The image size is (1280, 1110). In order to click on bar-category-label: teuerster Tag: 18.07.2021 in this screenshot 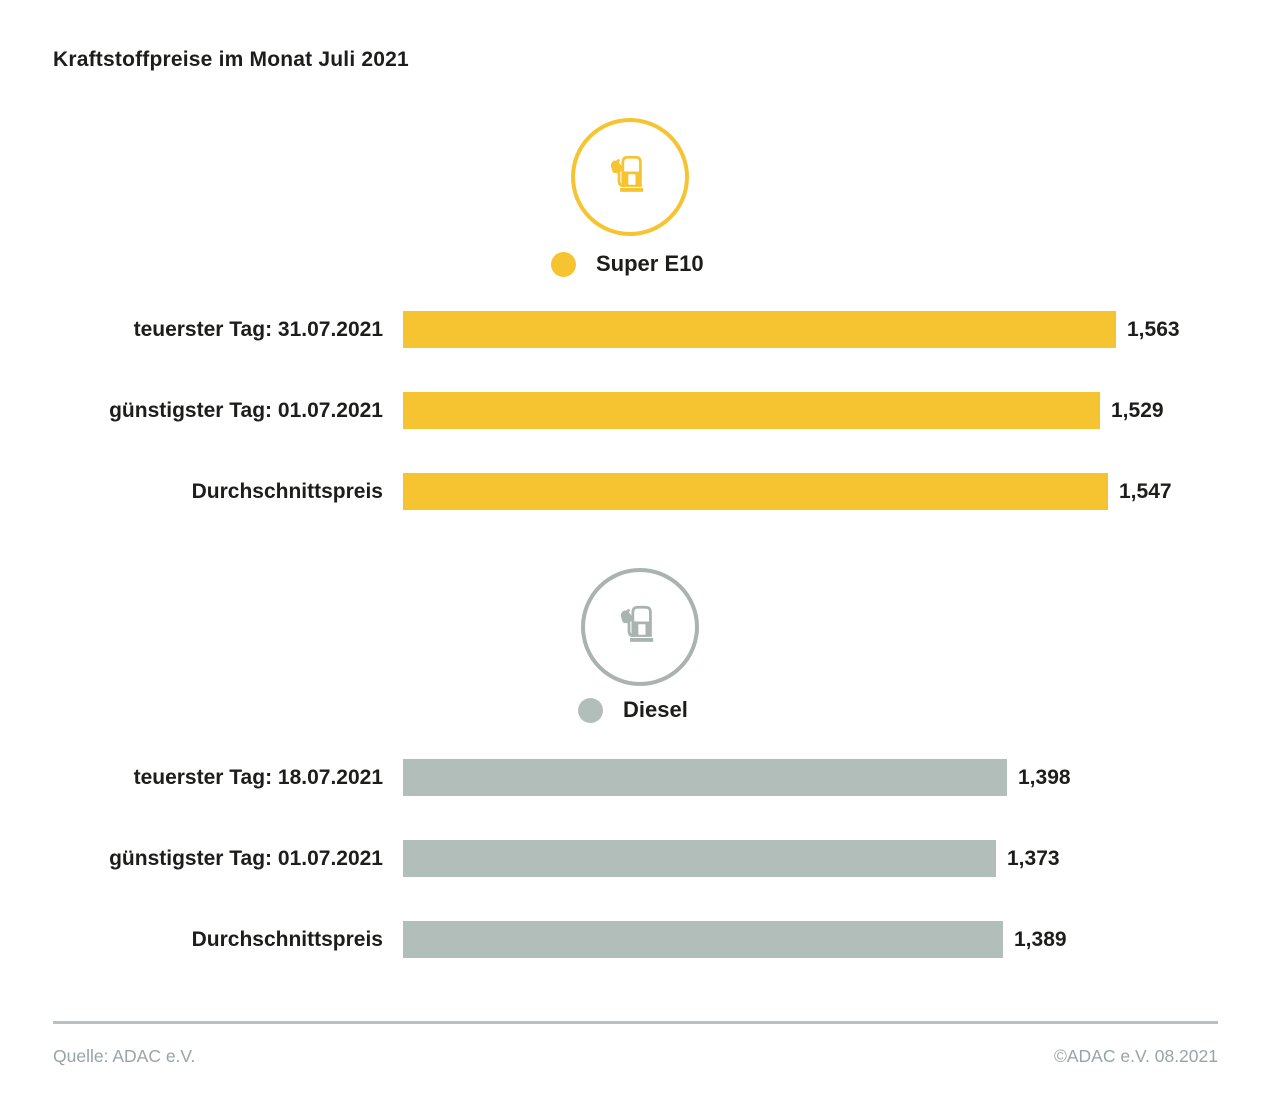, I will do `click(258, 777)`.